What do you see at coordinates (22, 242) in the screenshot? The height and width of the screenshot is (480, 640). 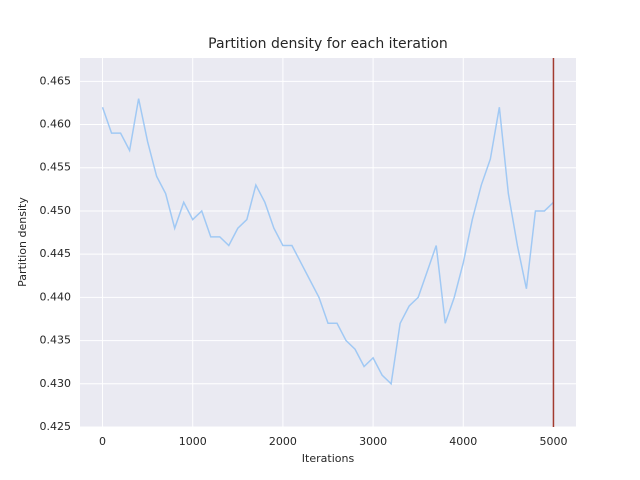 I see `y-axis-label: Partition density` at bounding box center [22, 242].